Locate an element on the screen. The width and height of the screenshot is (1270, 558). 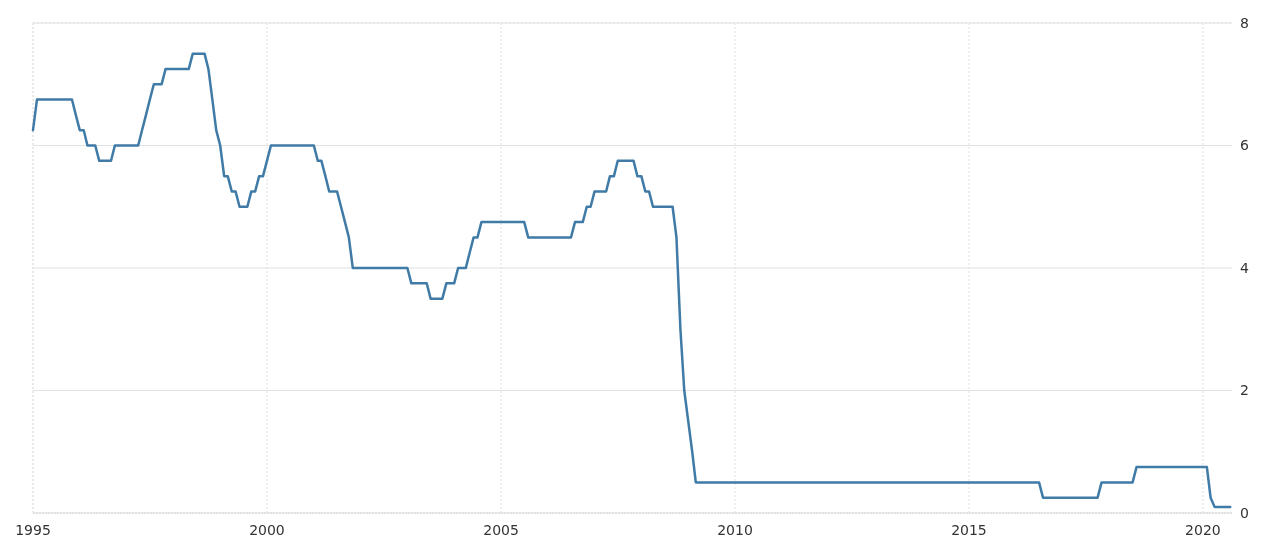
x-tick-label: 2015 is located at coordinates (969, 530).